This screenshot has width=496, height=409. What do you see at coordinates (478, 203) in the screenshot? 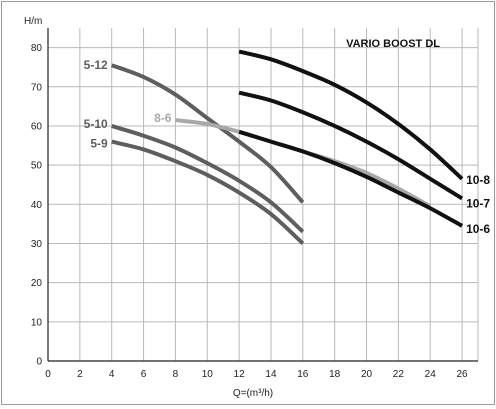
I see `series-label-10-7: 10-7` at bounding box center [478, 203].